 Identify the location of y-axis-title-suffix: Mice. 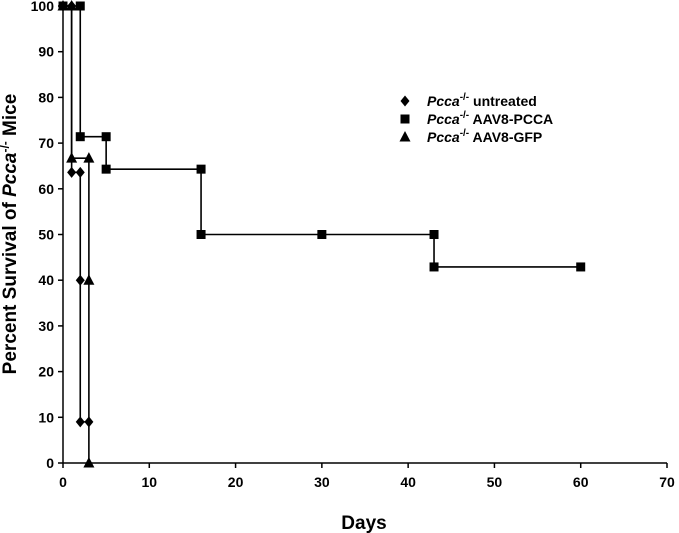
(10, 118).